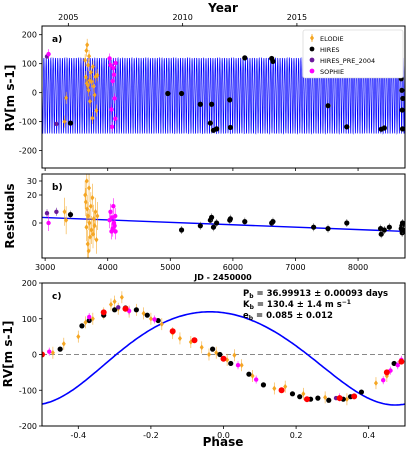 This screenshot has height=451, width=416. I want to click on legend-box, so click(353, 54).